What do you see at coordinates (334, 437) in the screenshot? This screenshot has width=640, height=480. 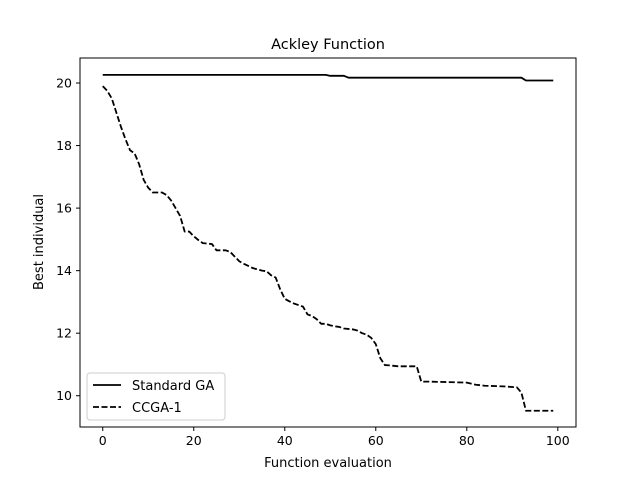 I see `x-axis: 0 20 40 60 80 100` at bounding box center [334, 437].